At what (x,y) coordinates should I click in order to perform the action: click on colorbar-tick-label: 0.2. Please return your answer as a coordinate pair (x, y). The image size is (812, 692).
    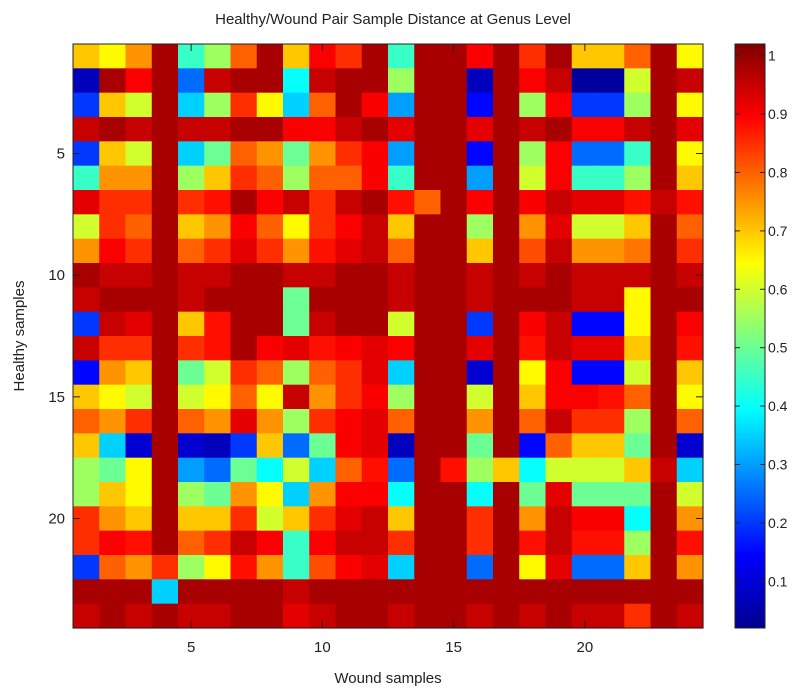
    Looking at the image, I should click on (778, 523).